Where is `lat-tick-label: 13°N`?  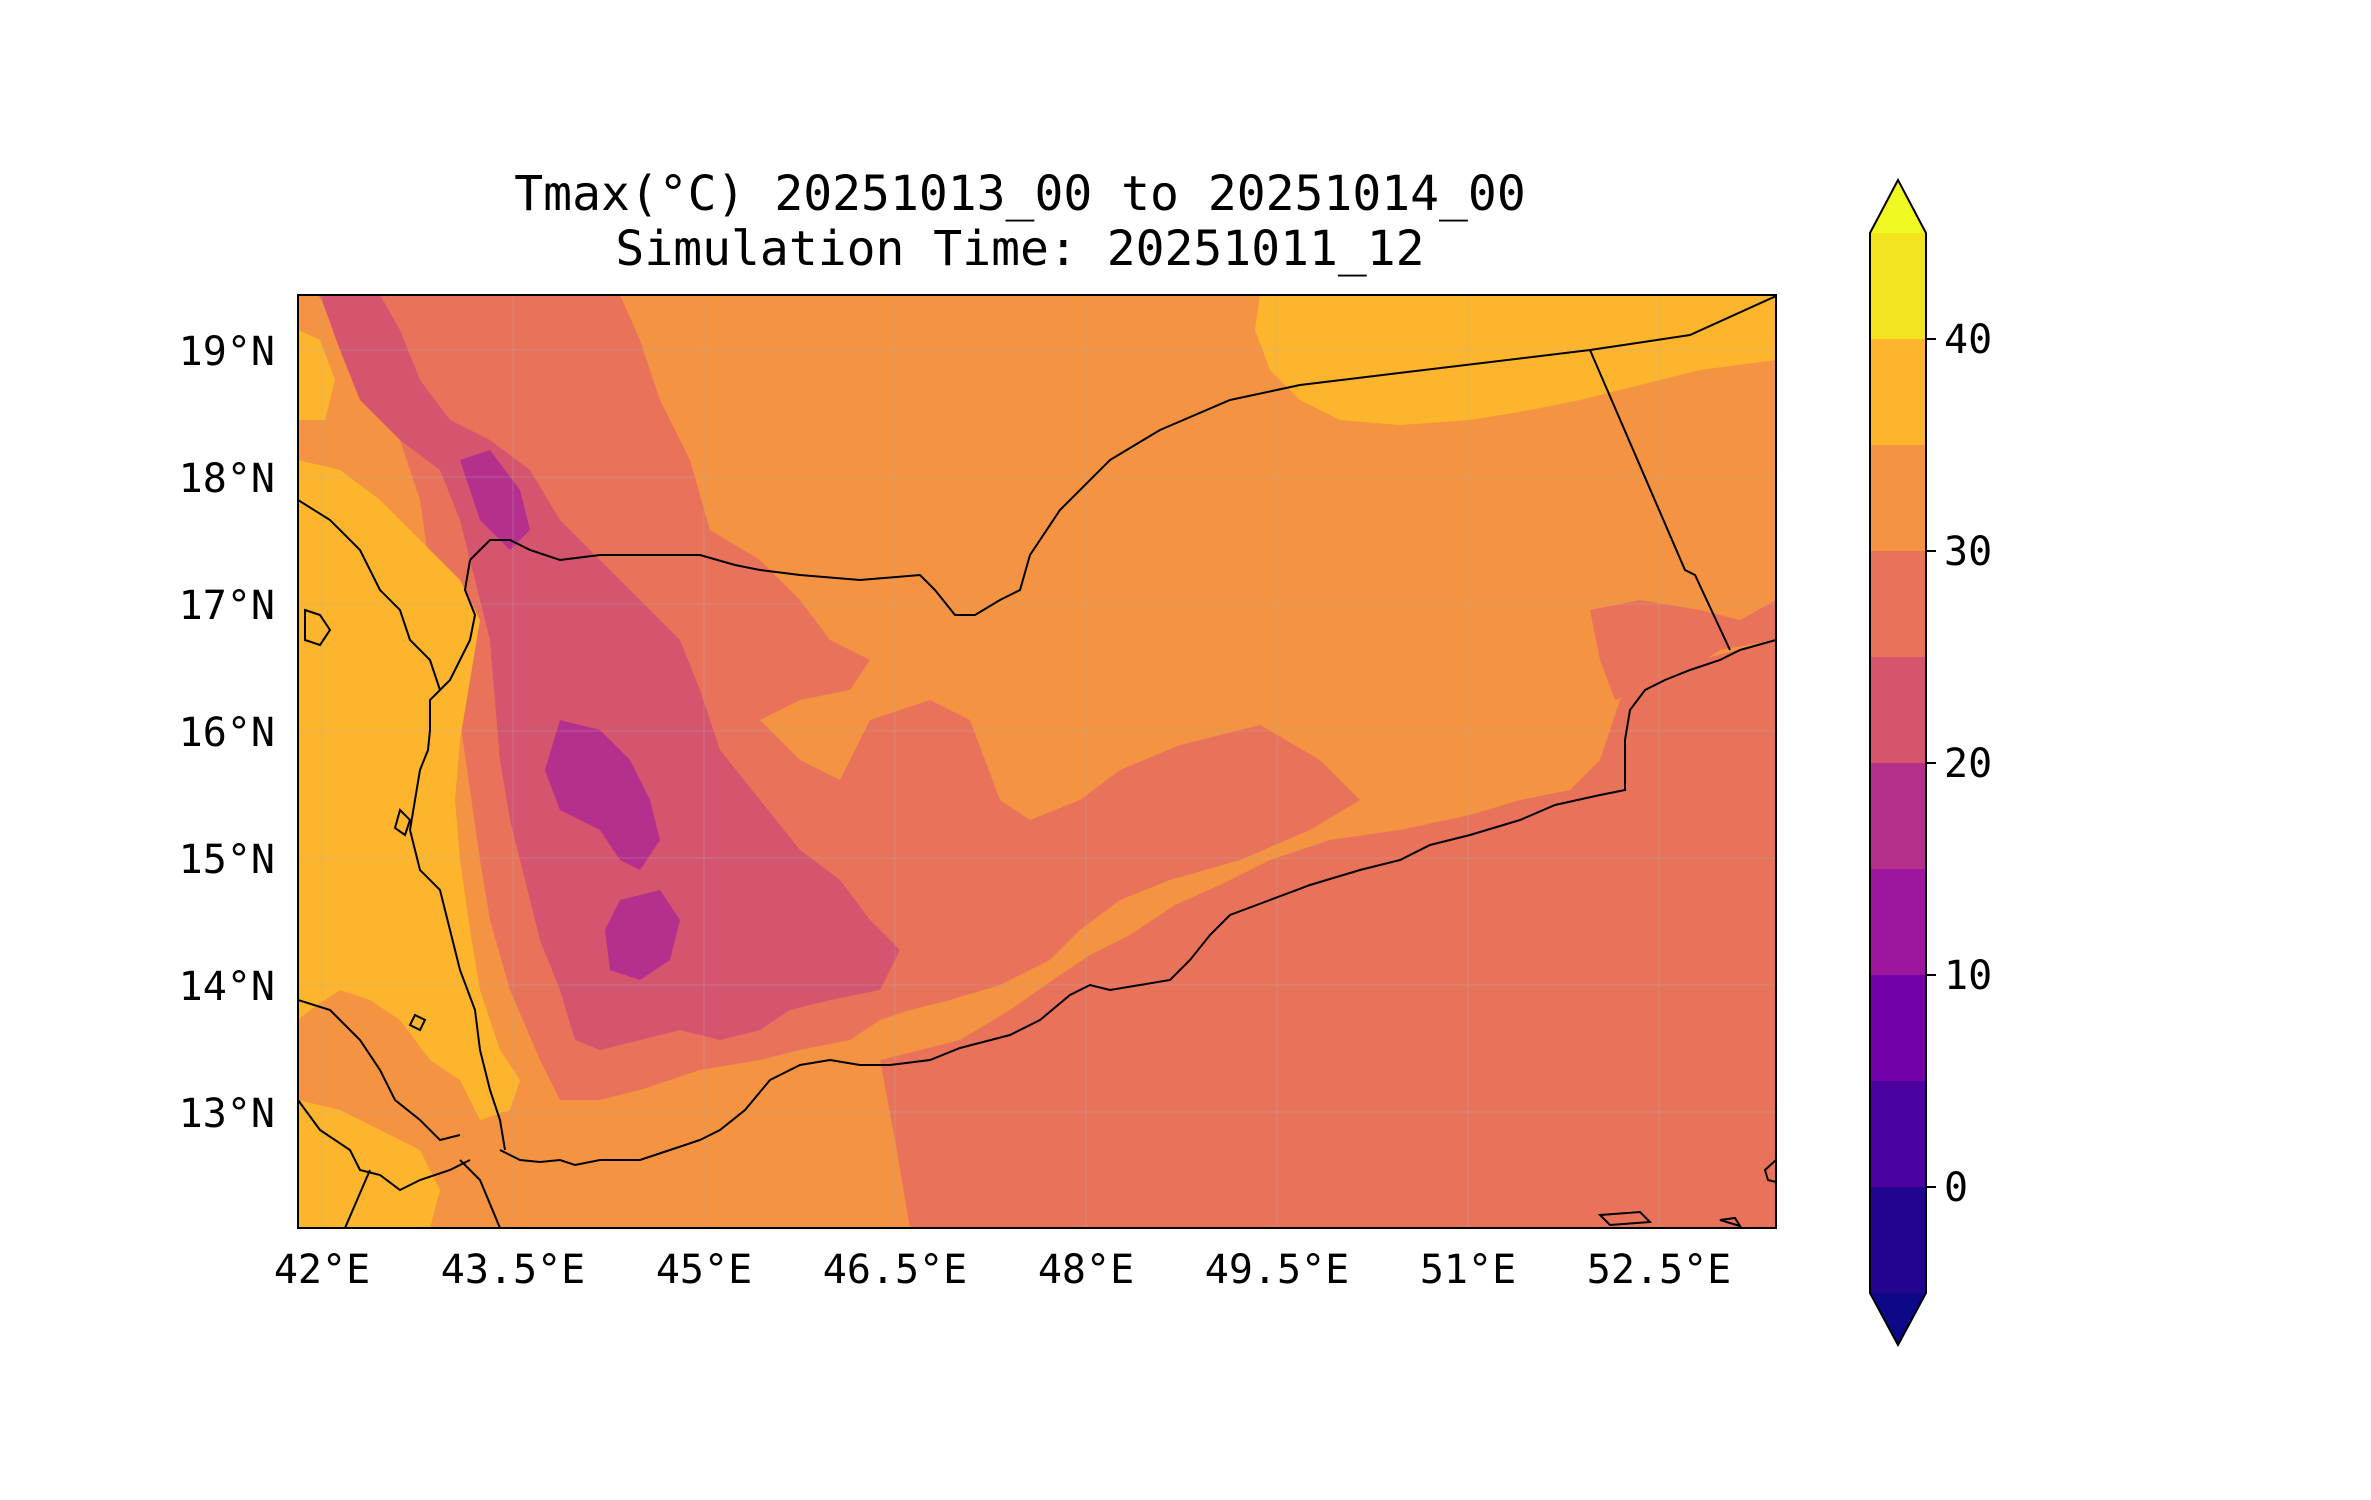
lat-tick-label: 13°N is located at coordinates (227, 1114).